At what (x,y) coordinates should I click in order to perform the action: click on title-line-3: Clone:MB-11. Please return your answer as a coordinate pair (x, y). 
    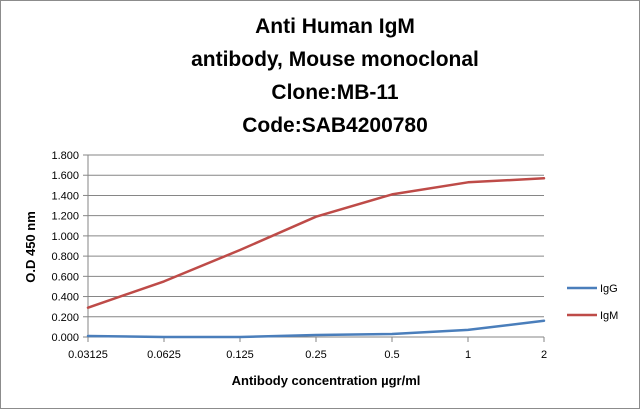
    Looking at the image, I should click on (335, 92).